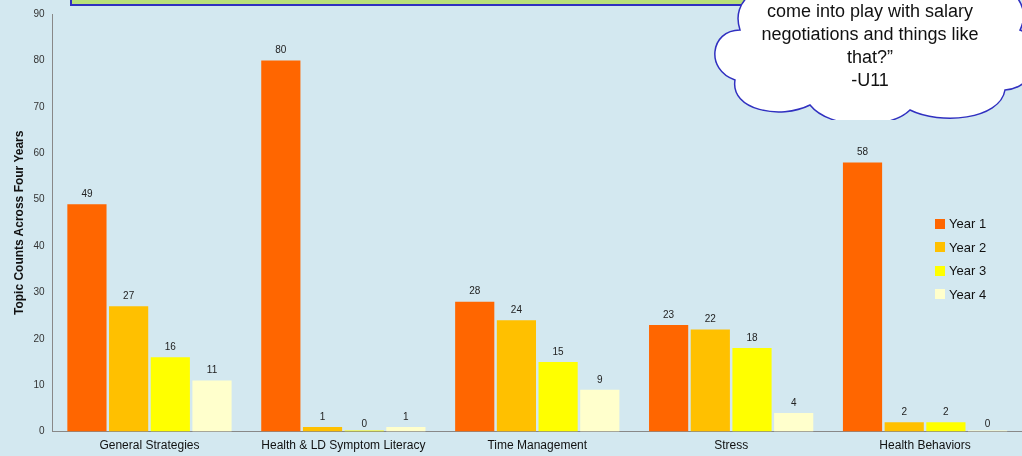  Describe the element at coordinates (862, 152) in the screenshot. I see `data-label: 58` at that location.